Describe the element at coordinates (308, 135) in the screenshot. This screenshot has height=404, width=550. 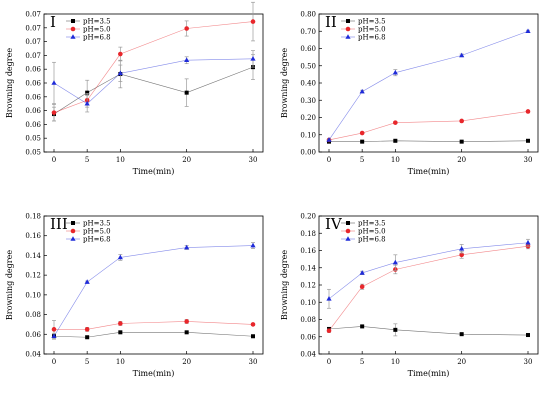
I see `y-tick-label: 0.10` at that location.